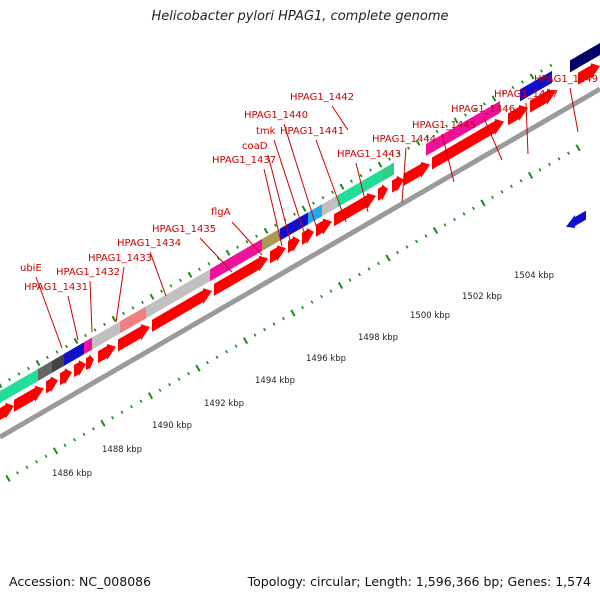 This screenshot has height=600, width=600. I want to click on gene-label: HPAG1_1443, so click(369, 154).